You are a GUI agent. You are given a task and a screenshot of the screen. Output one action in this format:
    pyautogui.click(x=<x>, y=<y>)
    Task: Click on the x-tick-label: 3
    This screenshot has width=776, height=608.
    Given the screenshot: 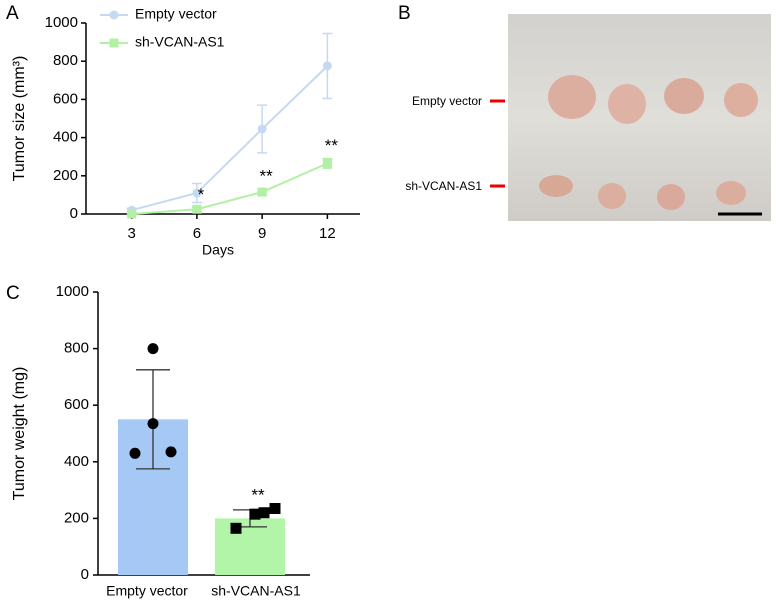 What is the action you would take?
    pyautogui.click(x=131, y=233)
    